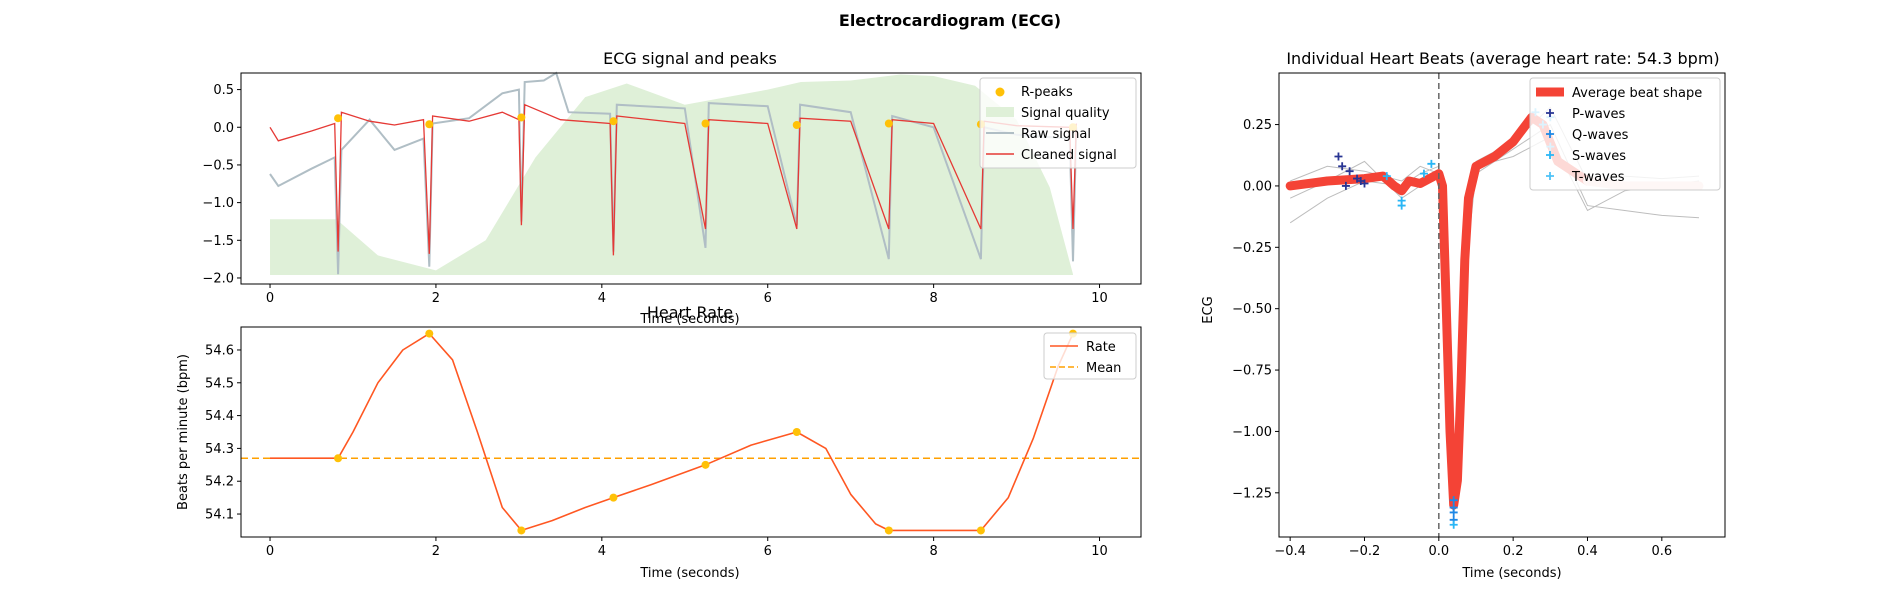 The width and height of the screenshot is (1900, 600). I want to click on heart-rate-x-axis-label: Time (seconds), so click(689, 573).